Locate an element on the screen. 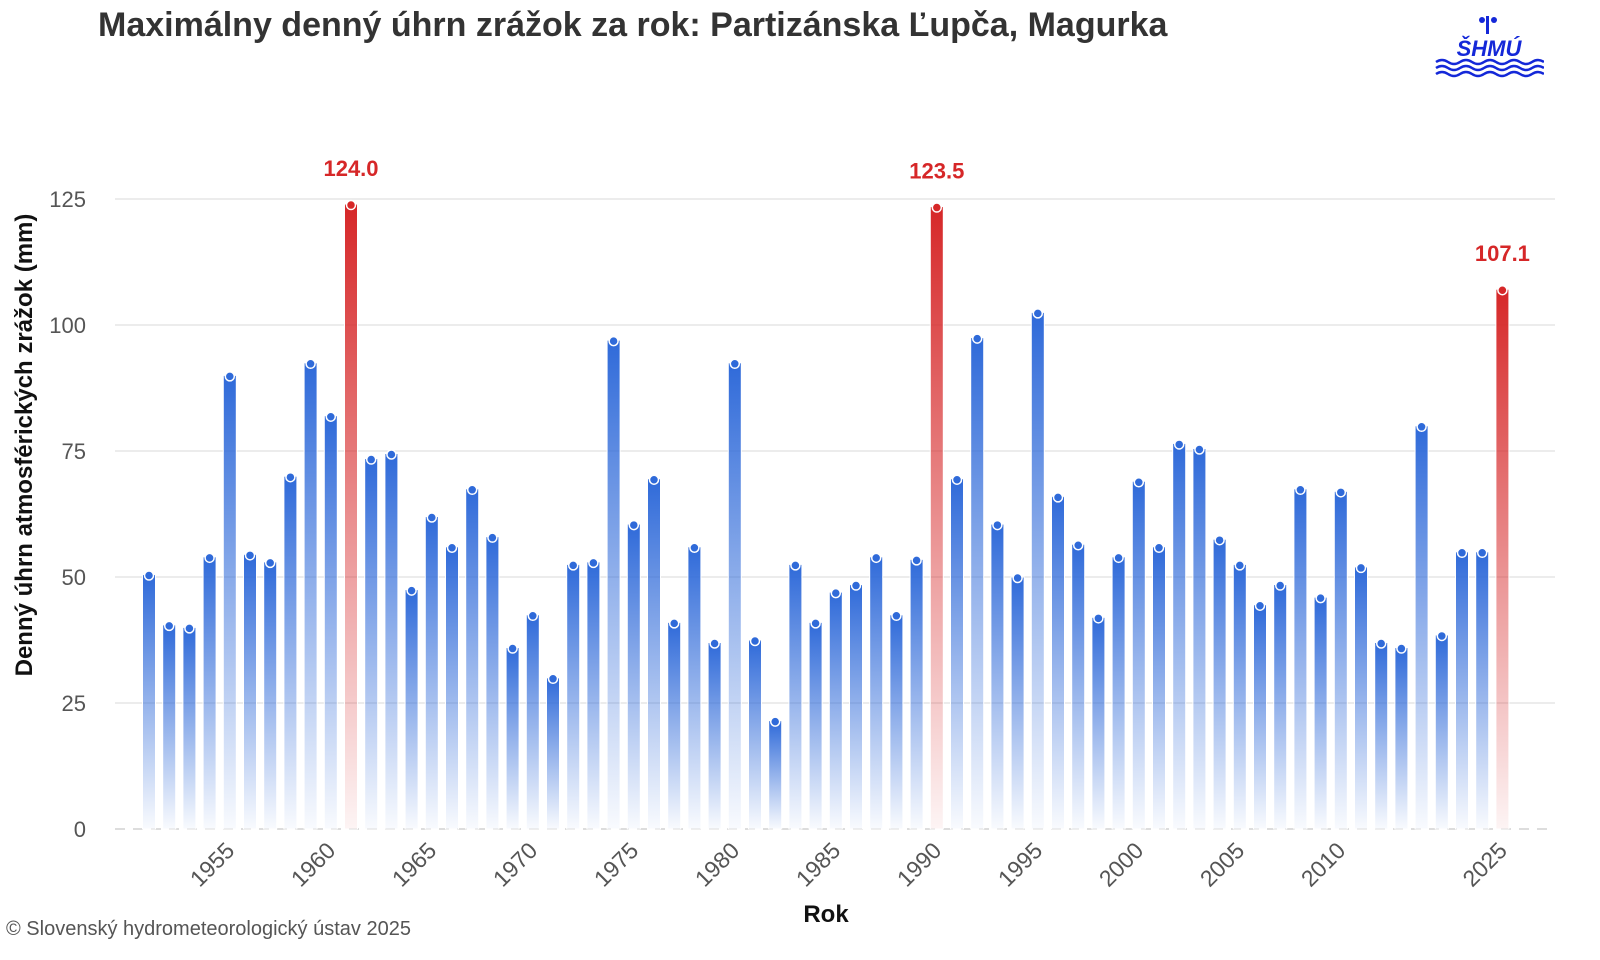  bar-cap-1996 is located at coordinates (1058, 497).